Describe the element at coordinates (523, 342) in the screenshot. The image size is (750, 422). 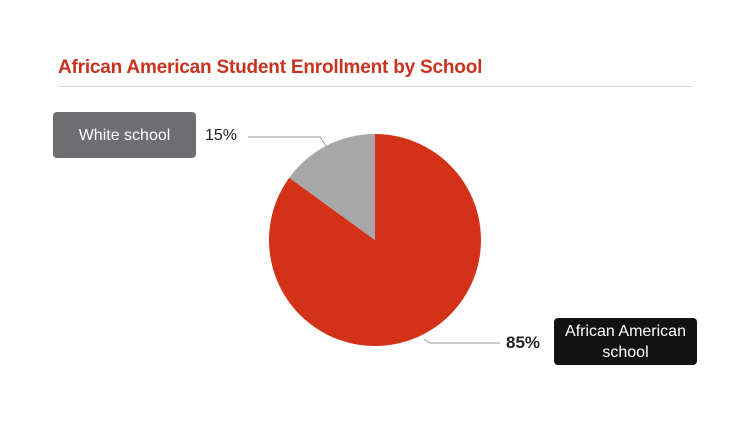
I see `data-label-african-american-school: 85%` at that location.